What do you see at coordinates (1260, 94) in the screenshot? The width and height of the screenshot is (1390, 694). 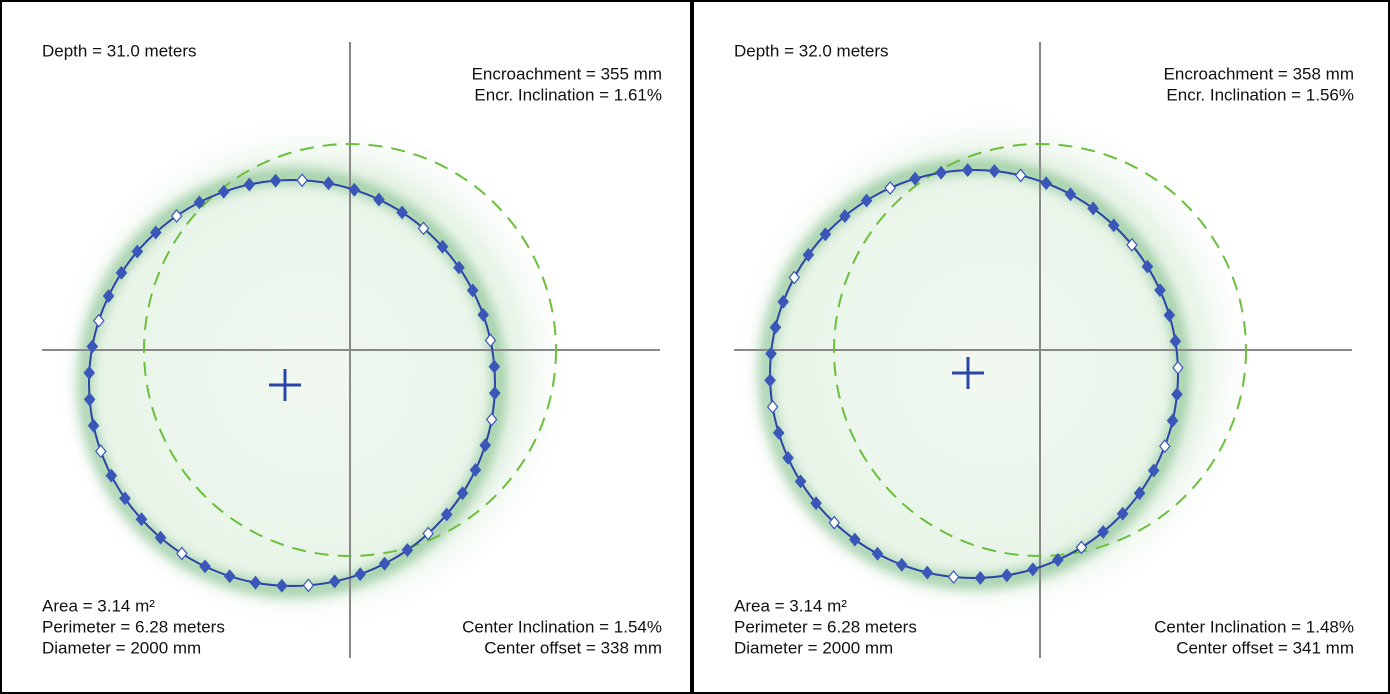 I see `encr-inclination-label: Encr. Inclination = 1.56%` at bounding box center [1260, 94].